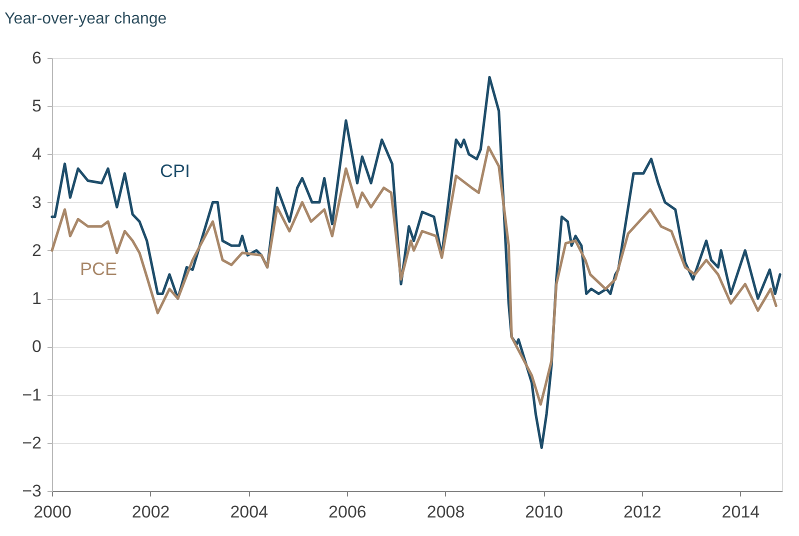  I want to click on x-tick-label: 2006, so click(347, 512).